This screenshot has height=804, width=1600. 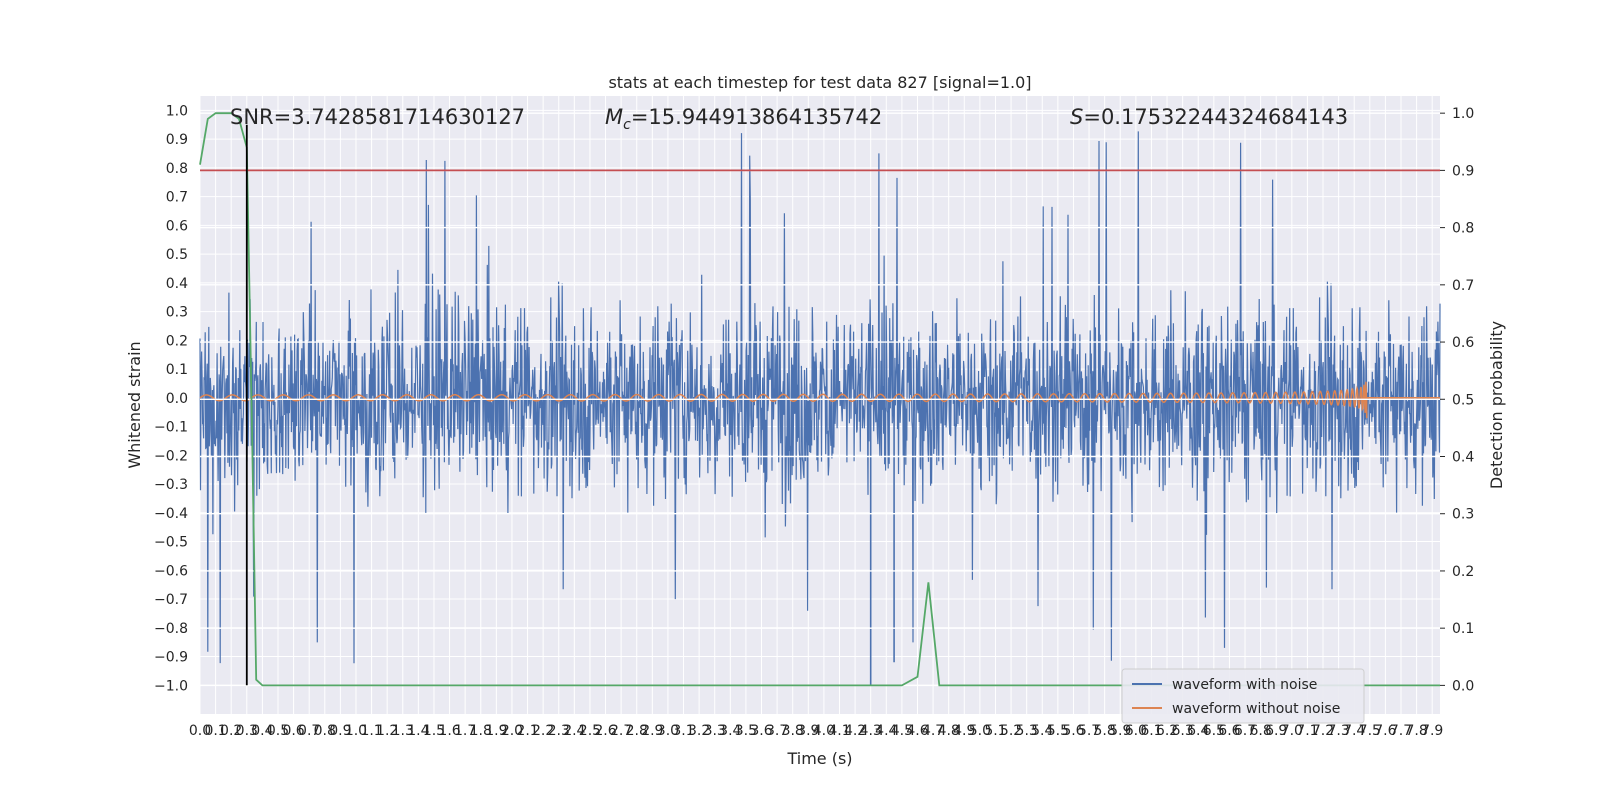 I want to click on x-tick-label: 7.2, so click(x=1323, y=731).